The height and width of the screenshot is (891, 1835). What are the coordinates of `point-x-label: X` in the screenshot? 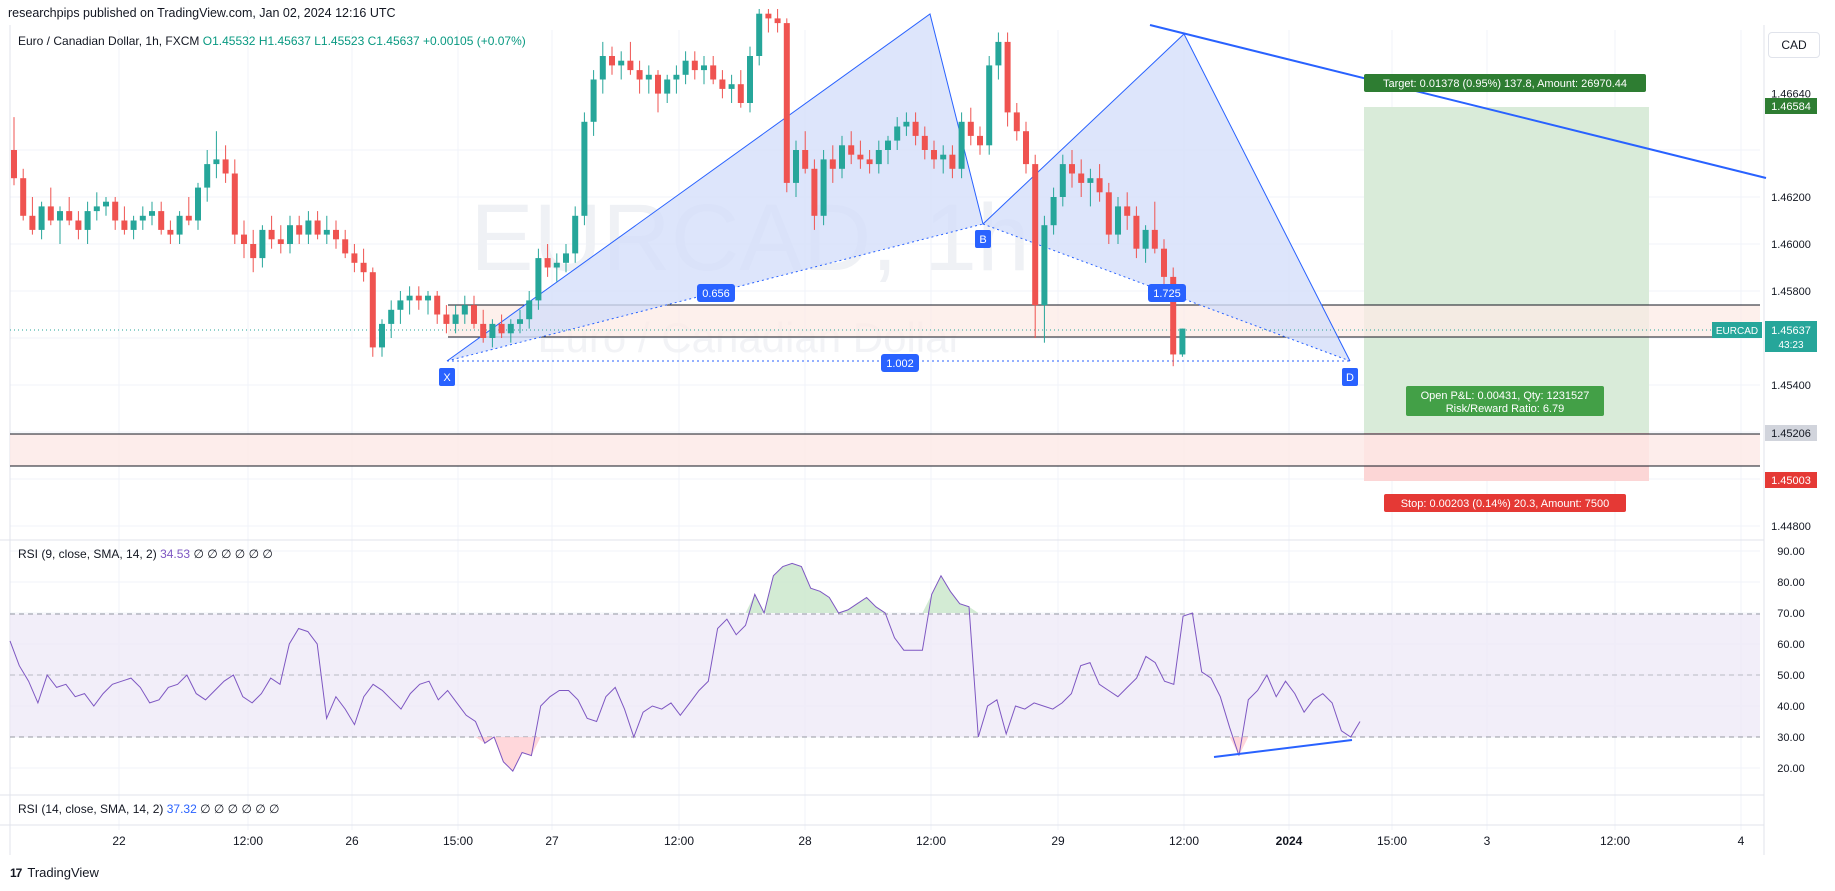 It's located at (447, 377).